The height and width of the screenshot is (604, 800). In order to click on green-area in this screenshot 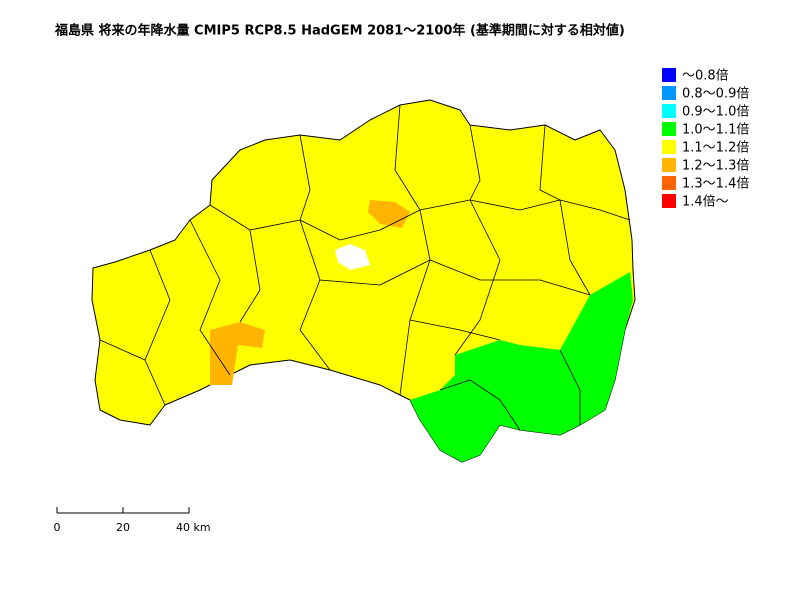, I will do `click(521, 367)`.